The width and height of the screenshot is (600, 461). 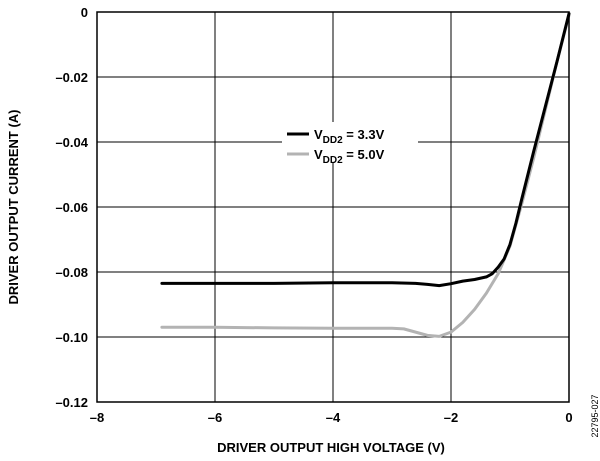 What do you see at coordinates (349, 156) in the screenshot?
I see `legend-label-vdd2-5-0v: VDD2 = 5.0V` at bounding box center [349, 156].